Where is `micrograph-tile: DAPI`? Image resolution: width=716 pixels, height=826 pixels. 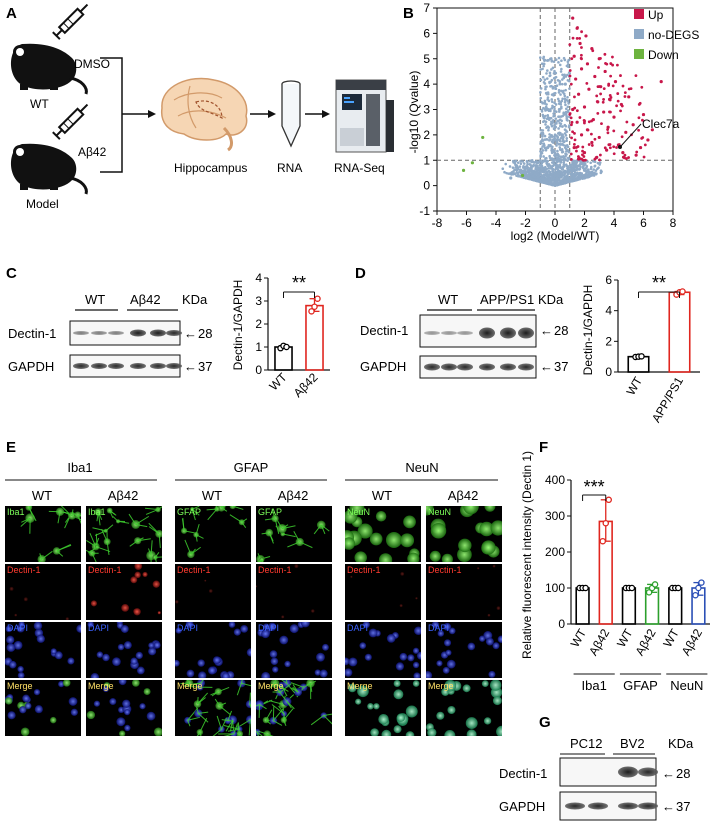 micrograph-tile: DAPI is located at coordinates (124, 650).